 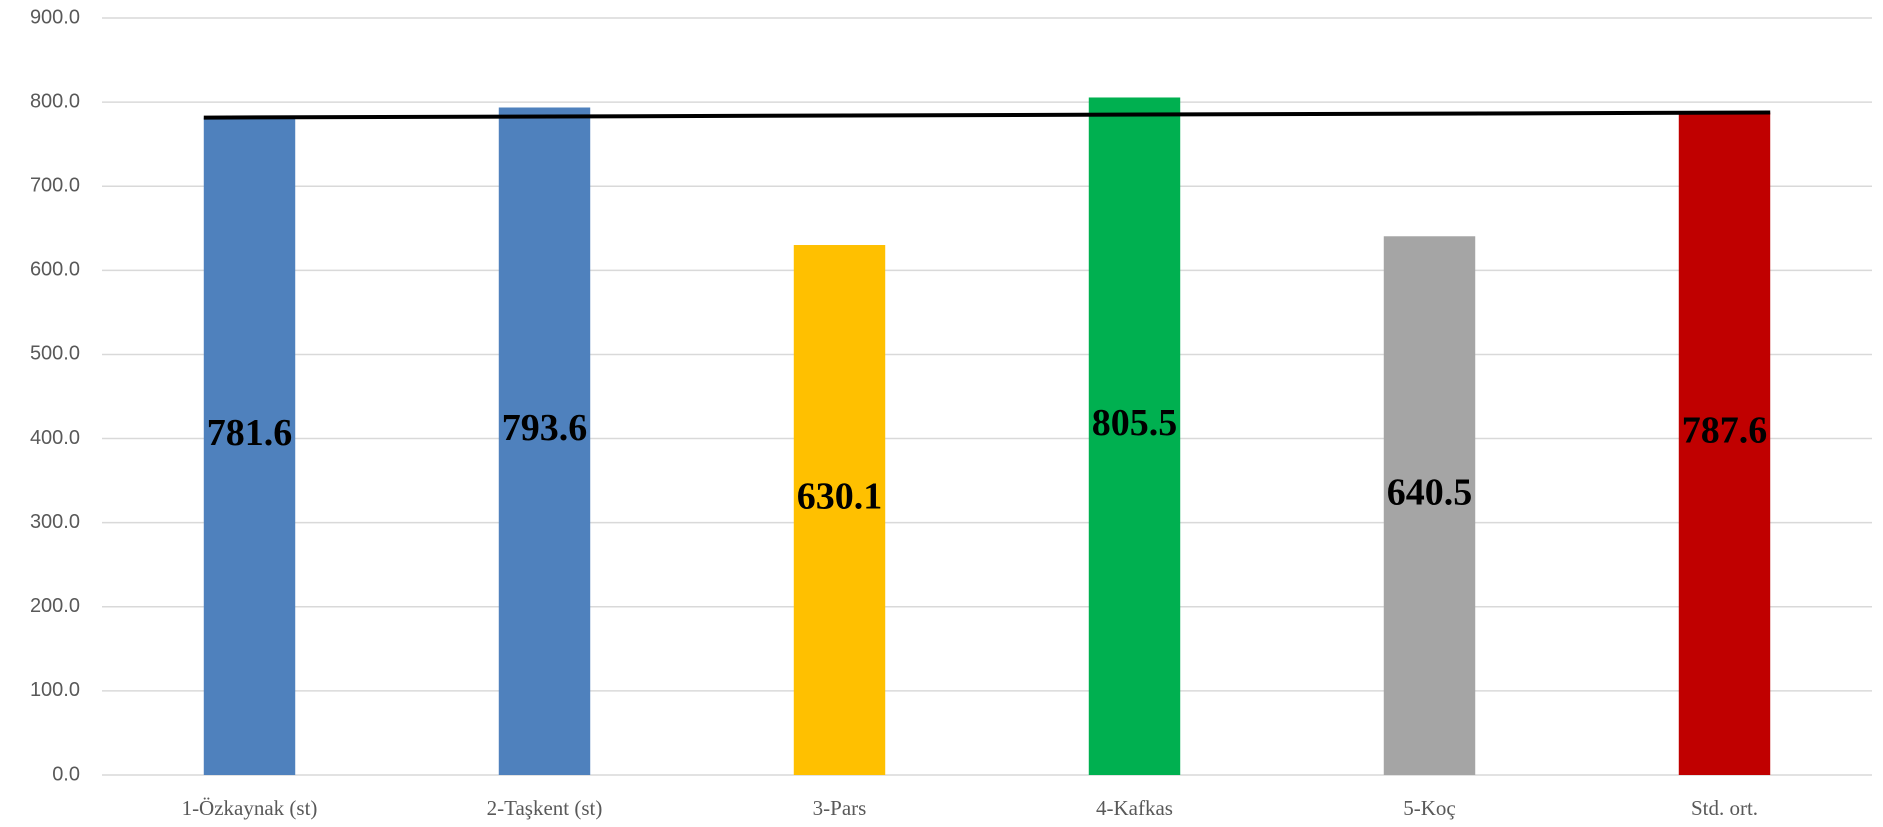 What do you see at coordinates (55, 101) in the screenshot?
I see `y-tick-label: 800.0` at bounding box center [55, 101].